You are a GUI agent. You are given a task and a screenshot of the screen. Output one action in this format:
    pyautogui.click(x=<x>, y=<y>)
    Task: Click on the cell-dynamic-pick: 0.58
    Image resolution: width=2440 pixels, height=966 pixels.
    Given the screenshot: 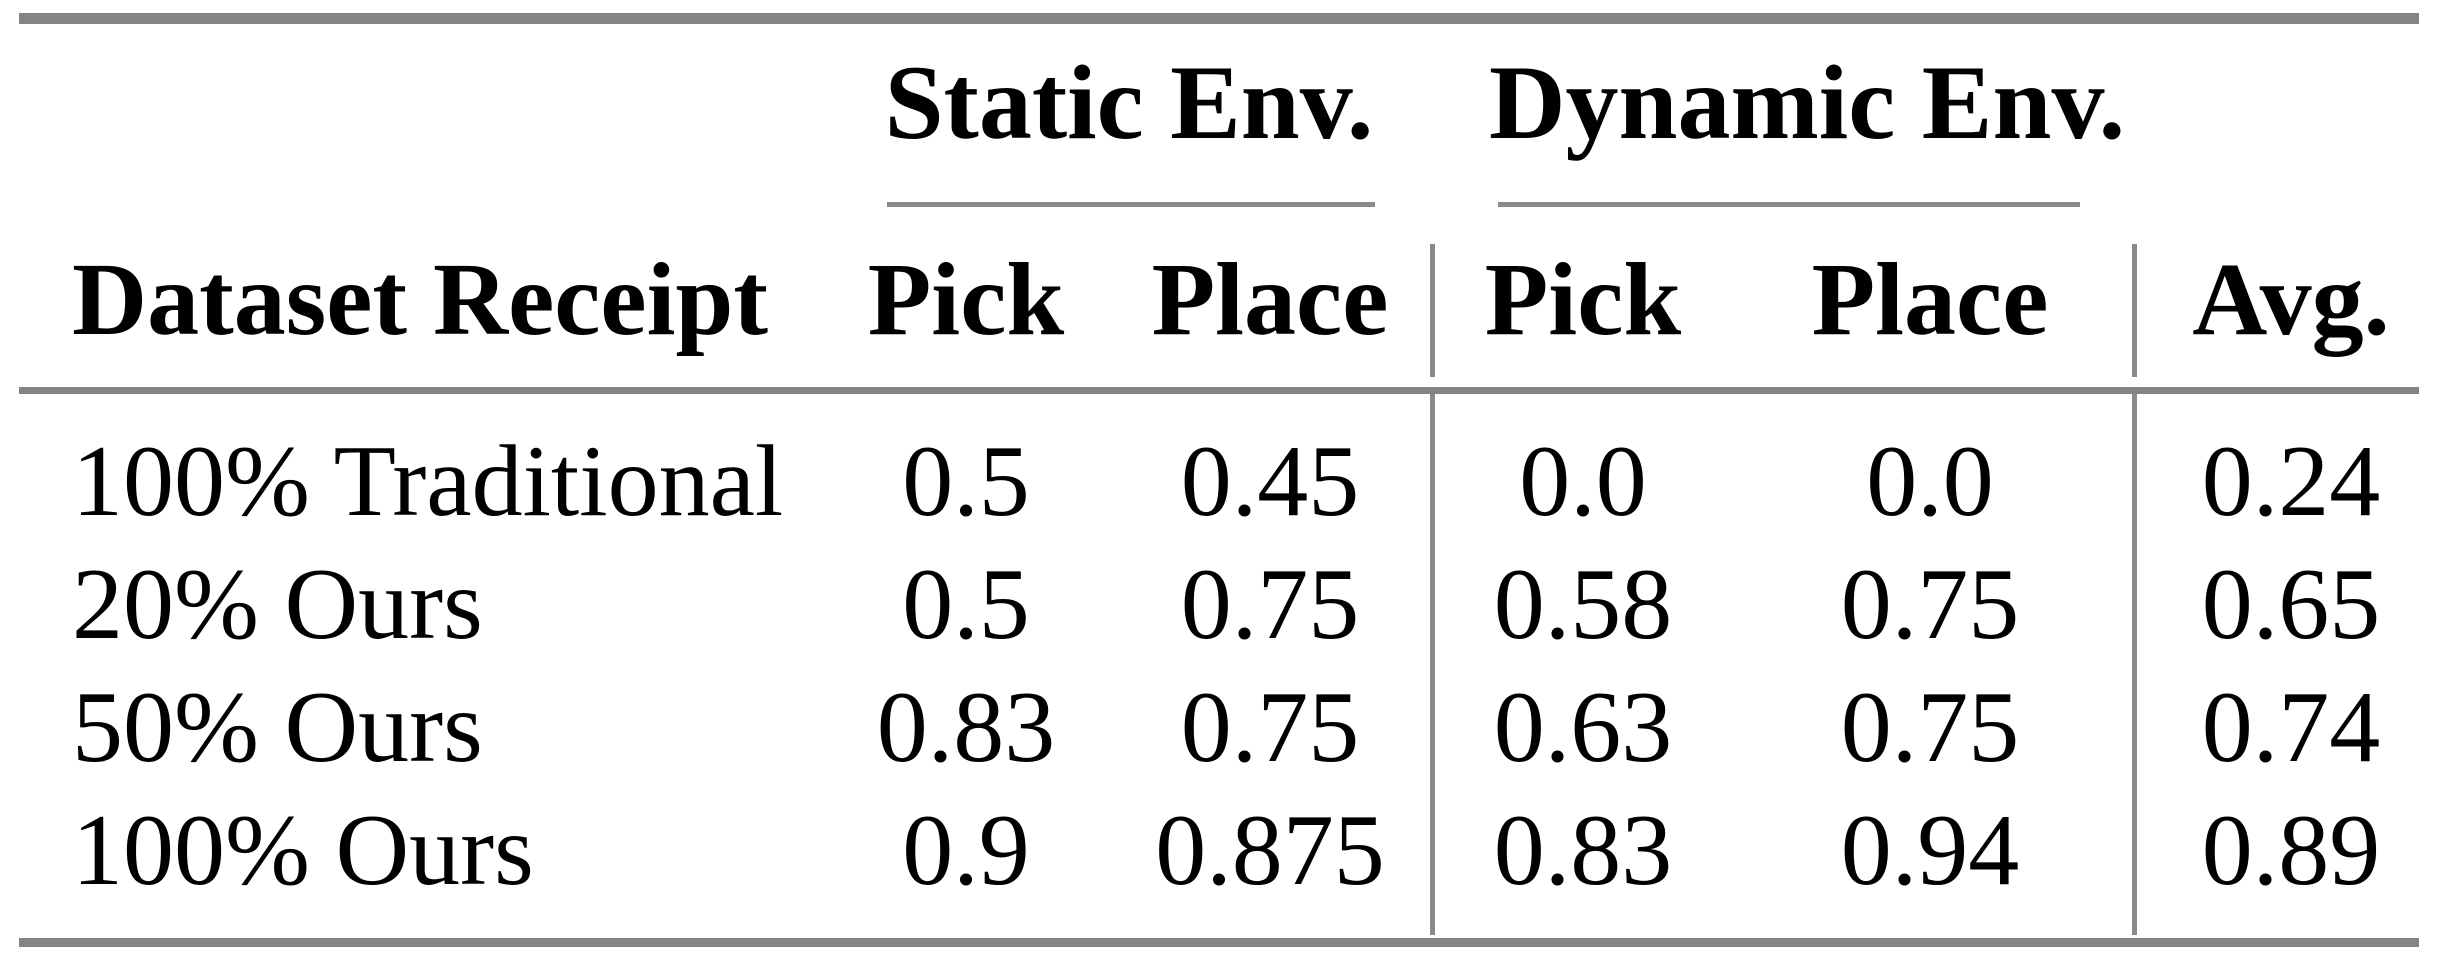 What is the action you would take?
    pyautogui.click(x=1583, y=604)
    